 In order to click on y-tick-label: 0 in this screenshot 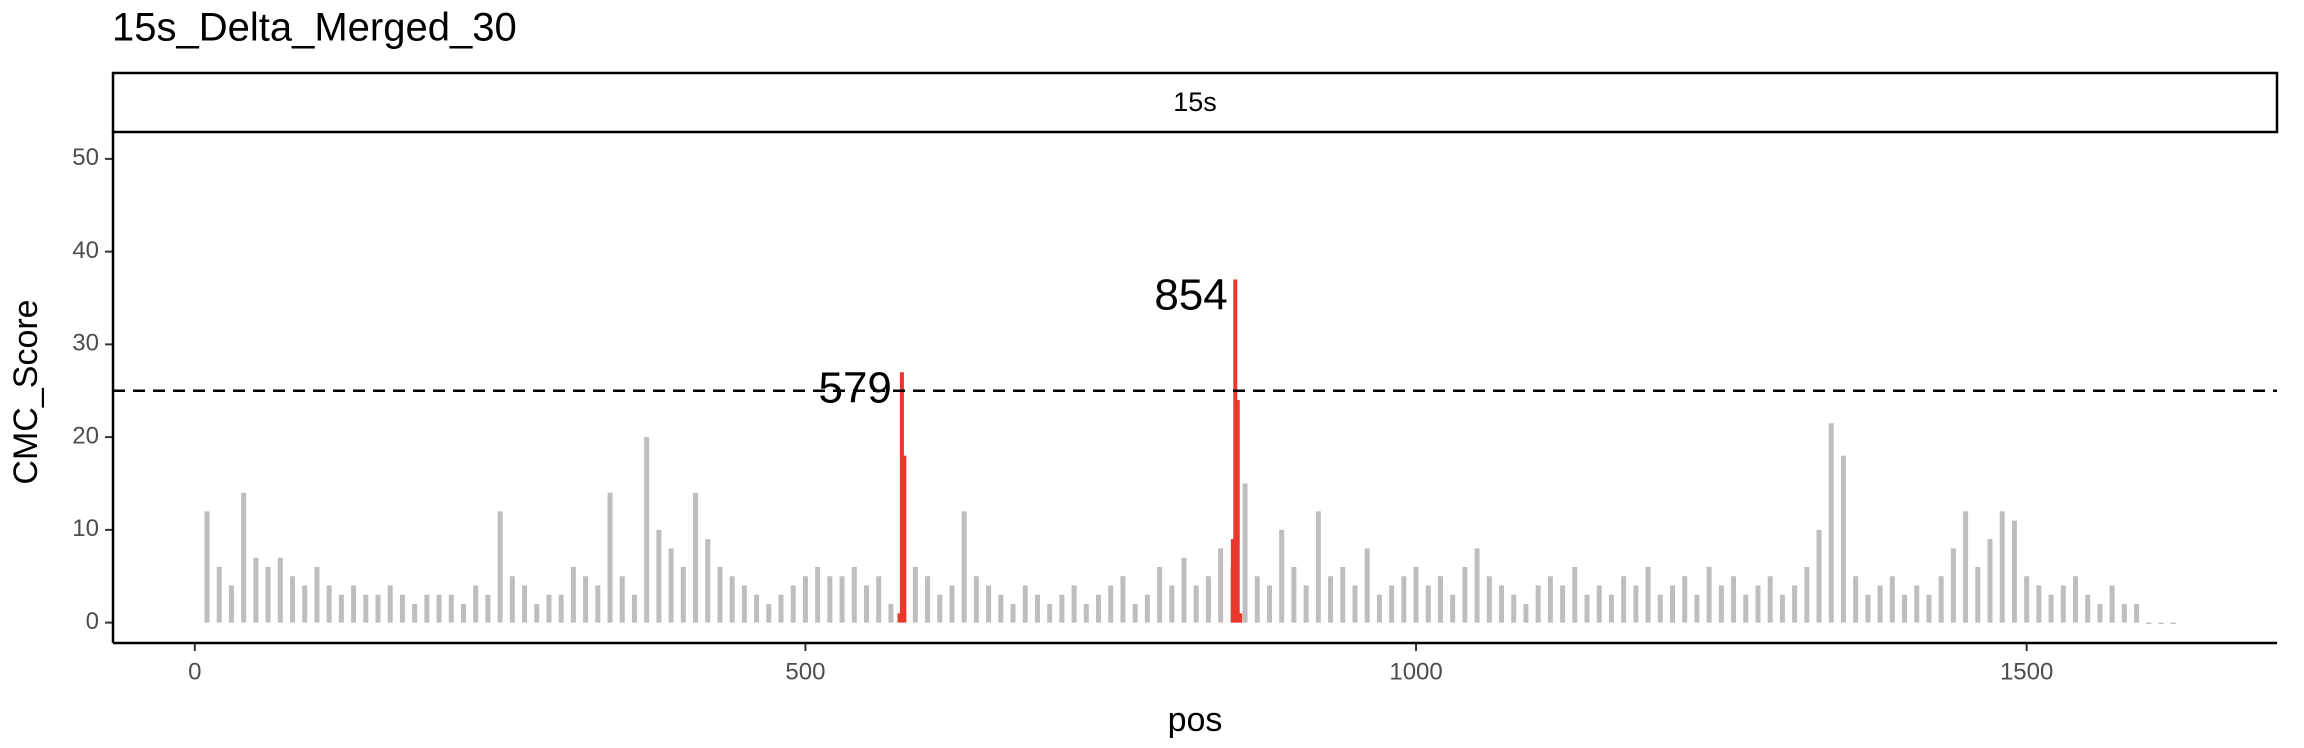, I will do `click(92, 621)`.